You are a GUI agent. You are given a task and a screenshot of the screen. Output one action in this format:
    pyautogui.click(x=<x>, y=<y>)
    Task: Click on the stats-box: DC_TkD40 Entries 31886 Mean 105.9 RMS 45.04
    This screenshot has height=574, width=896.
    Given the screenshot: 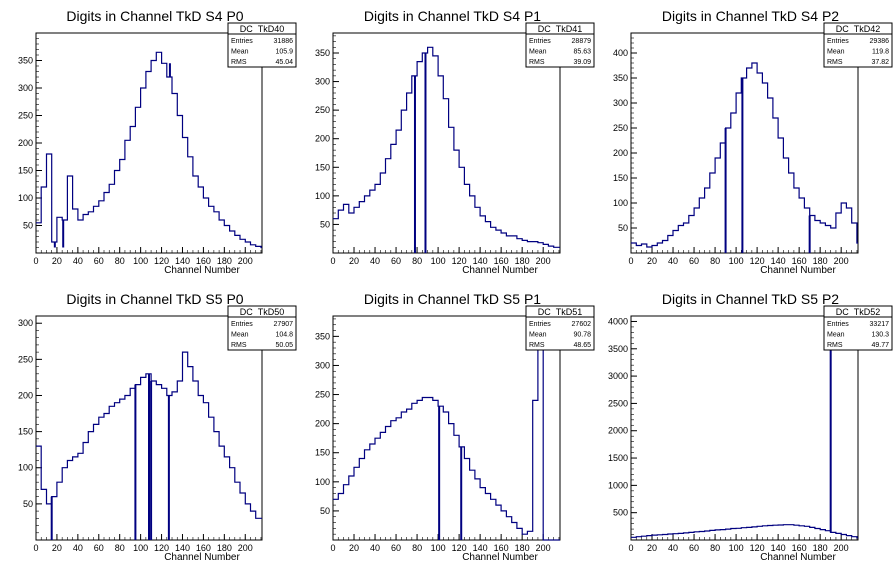 What is the action you would take?
    pyautogui.click(x=262, y=45)
    